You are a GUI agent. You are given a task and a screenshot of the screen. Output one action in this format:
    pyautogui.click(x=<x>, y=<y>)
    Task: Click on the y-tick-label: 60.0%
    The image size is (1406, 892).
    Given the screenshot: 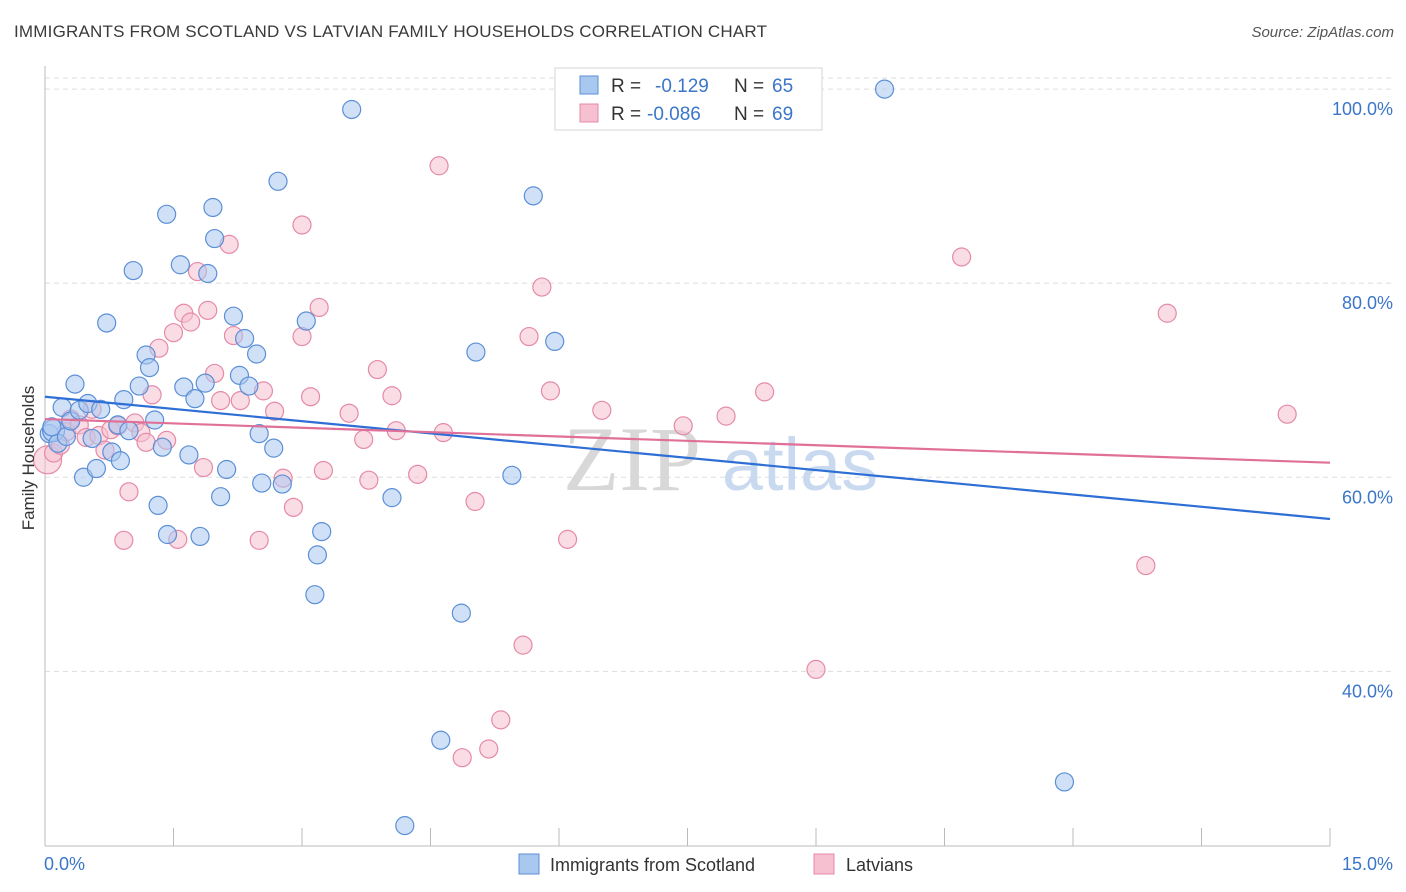 What is the action you would take?
    pyautogui.click(x=1367, y=497)
    